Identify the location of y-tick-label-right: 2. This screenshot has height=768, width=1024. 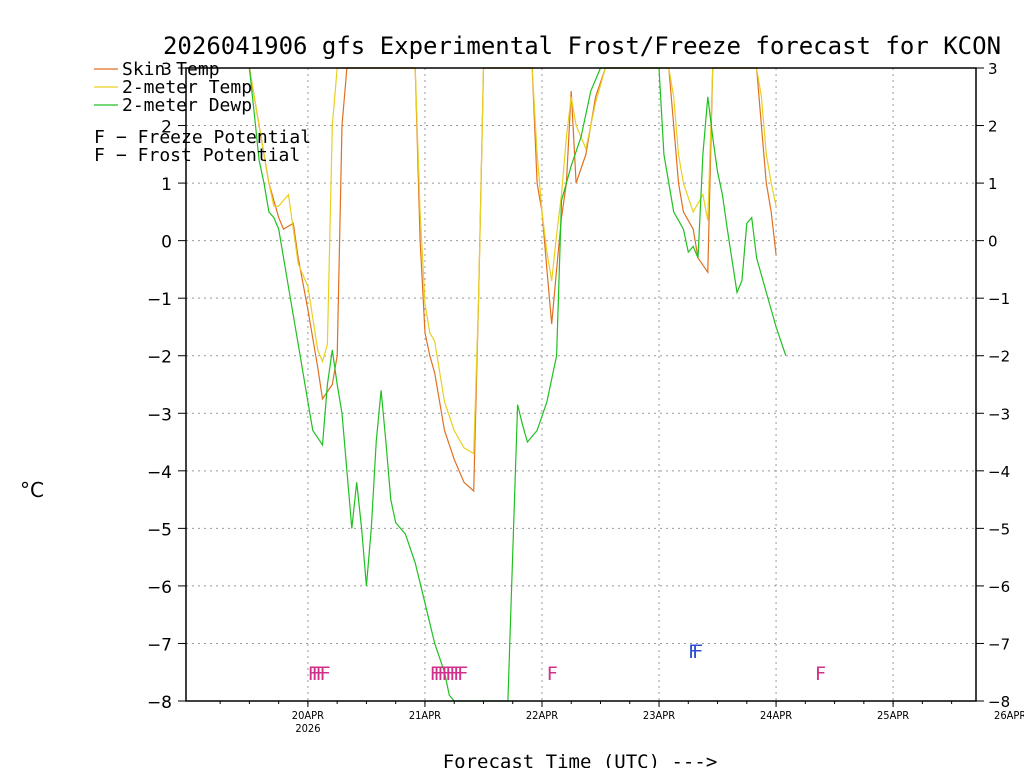
(993, 127).